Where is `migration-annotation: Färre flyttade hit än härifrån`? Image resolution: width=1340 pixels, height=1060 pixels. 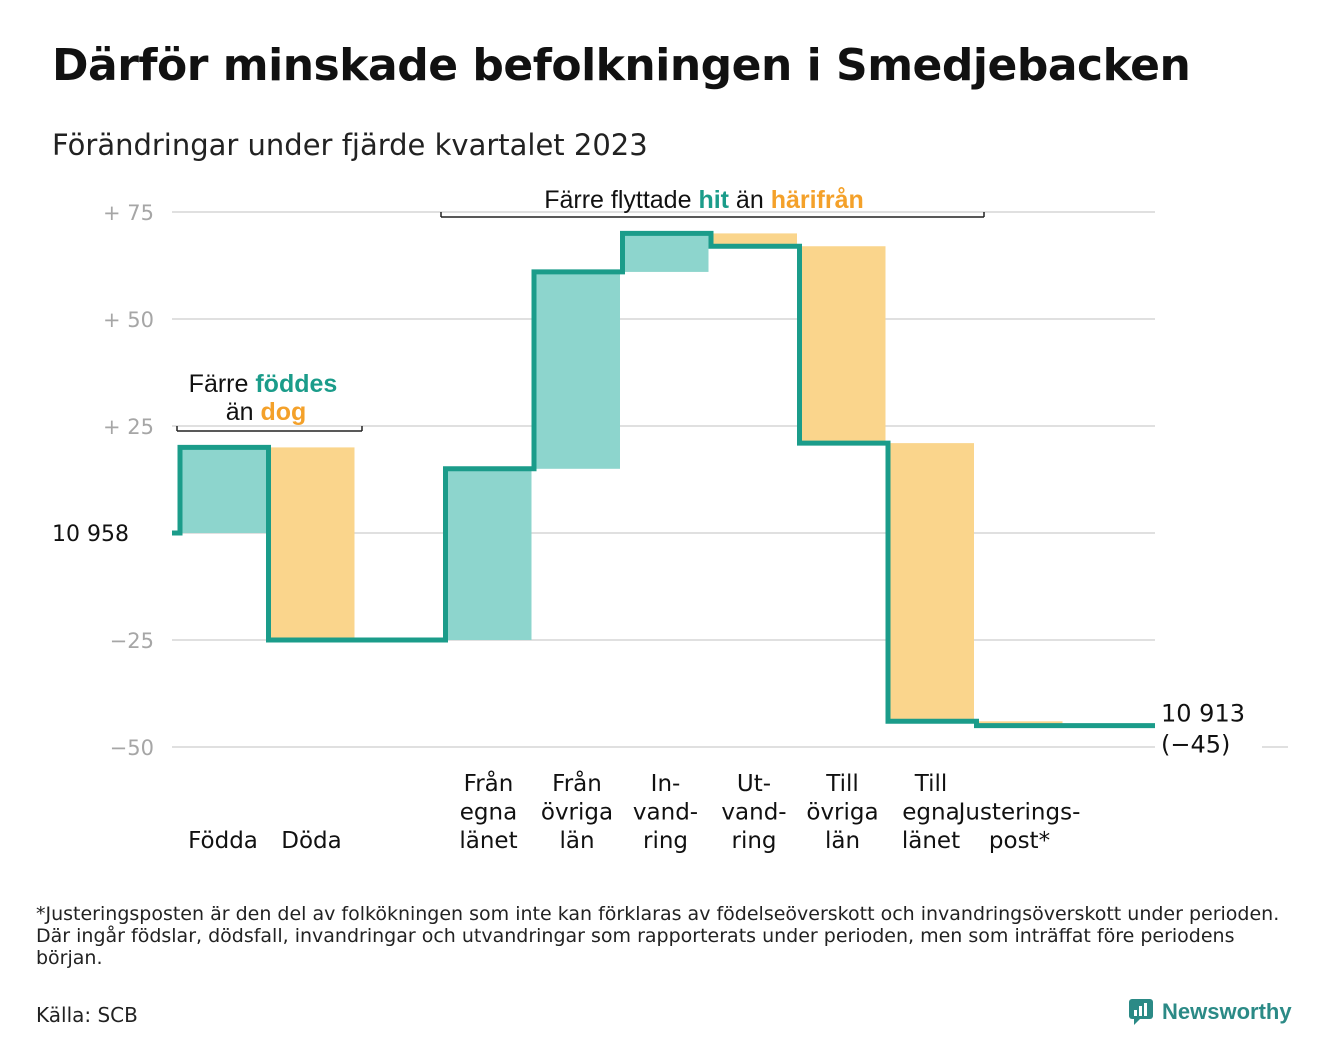 migration-annotation: Färre flyttade hit än härifrån is located at coordinates (704, 200).